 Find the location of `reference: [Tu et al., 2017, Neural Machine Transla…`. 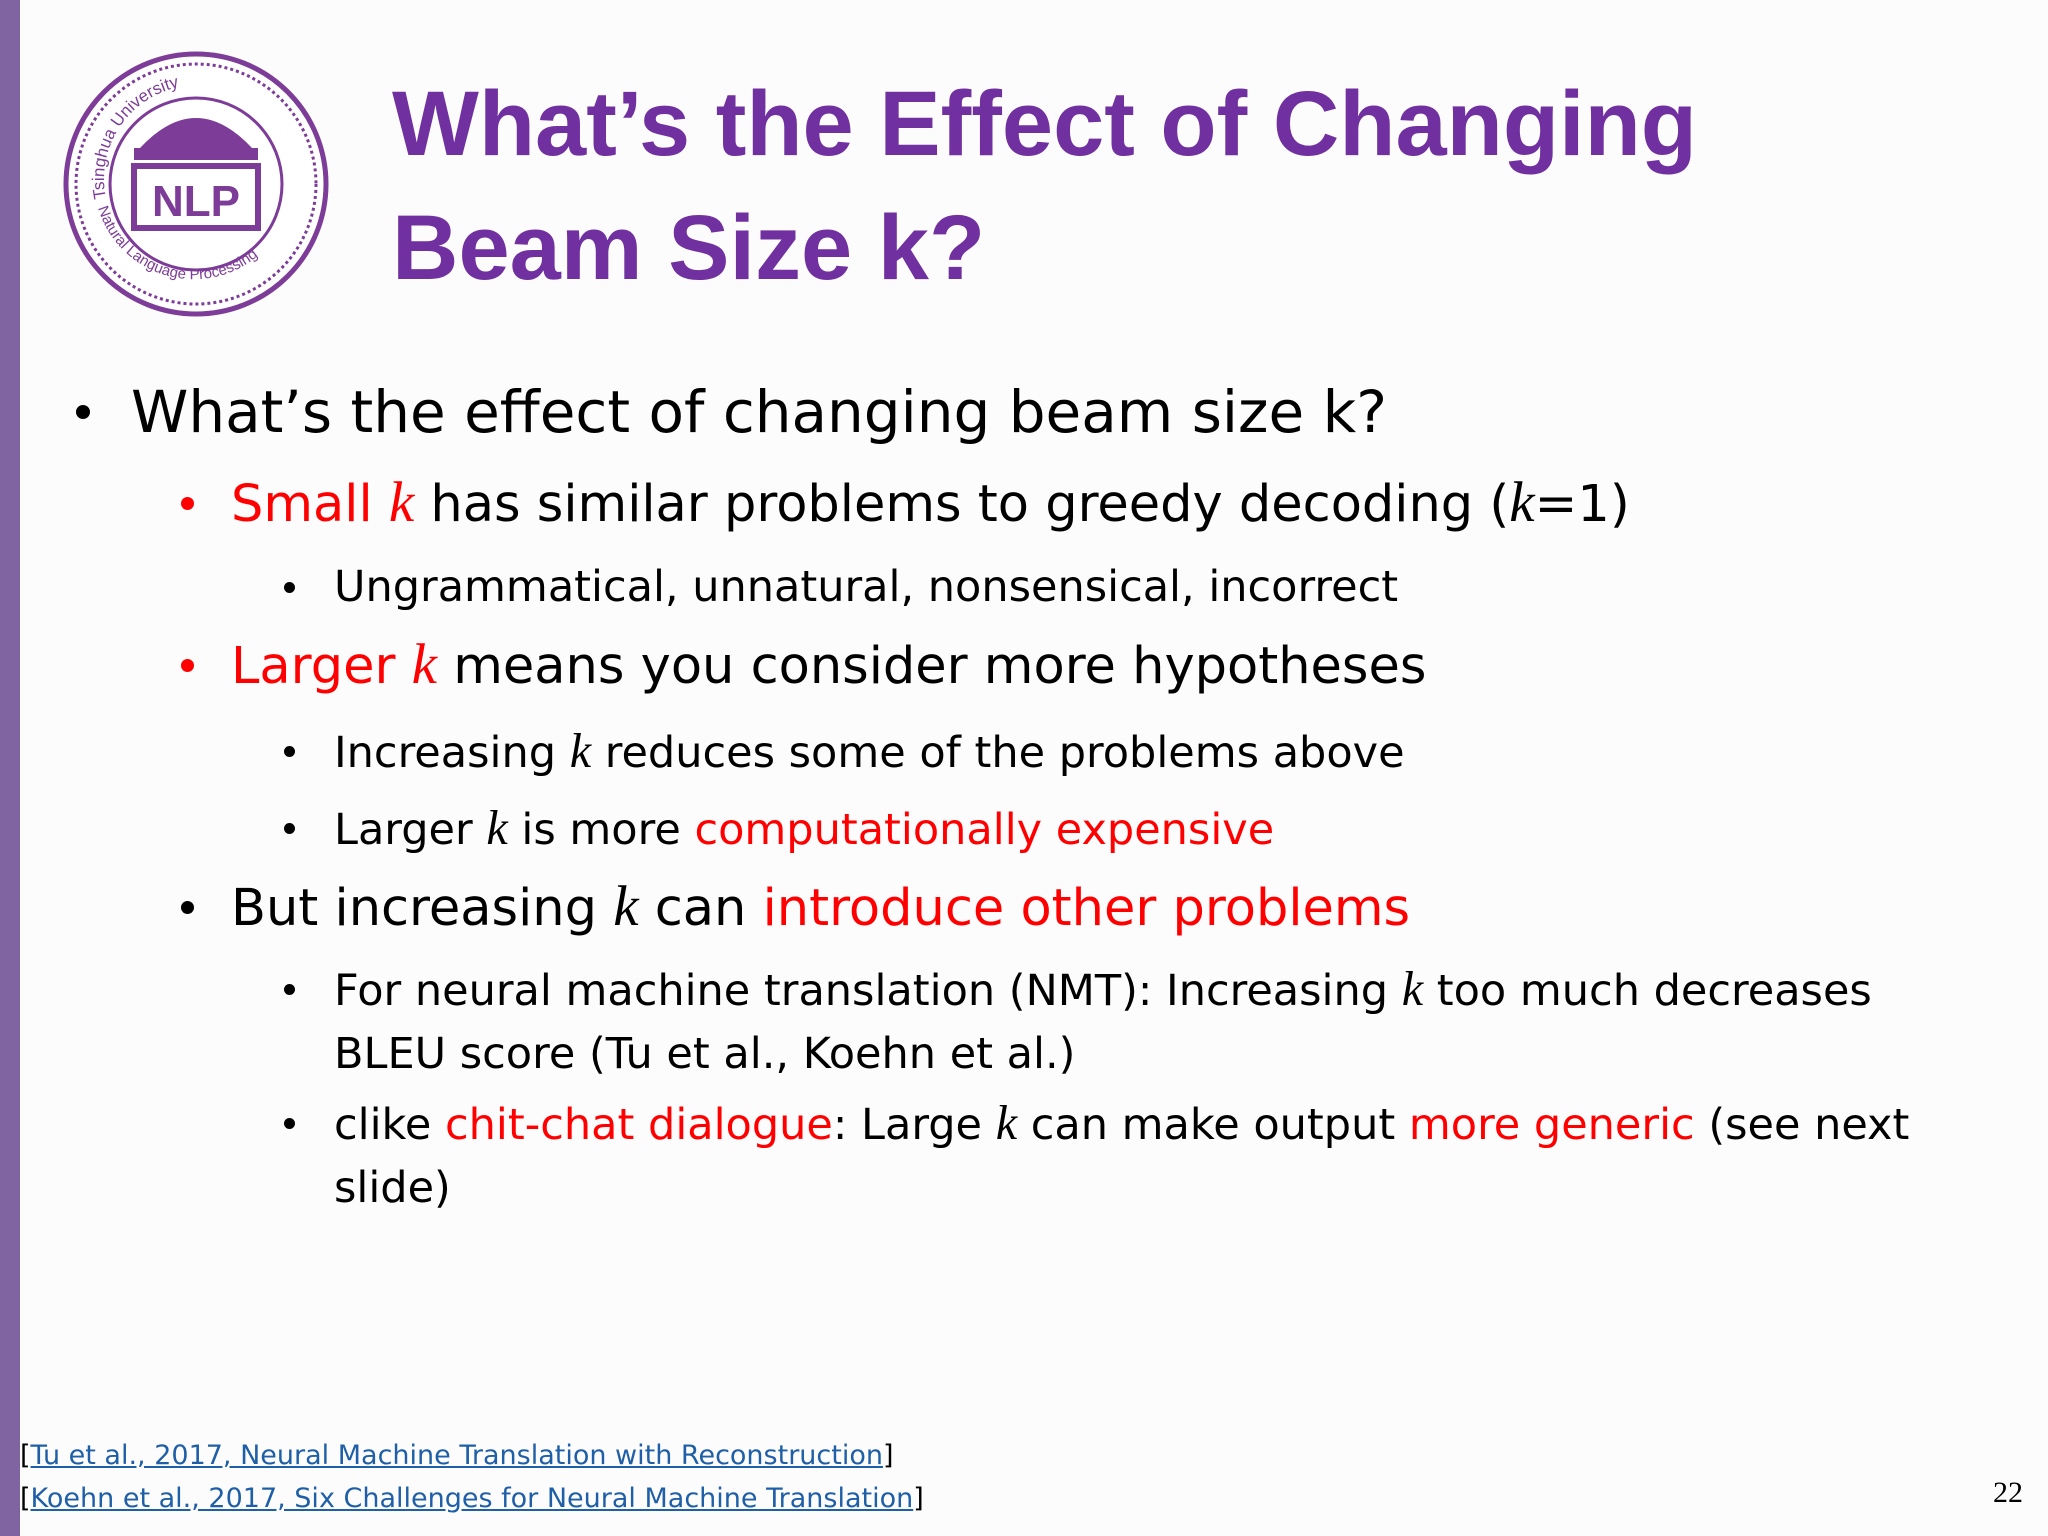

reference: [Tu et al., 2017, Neural Machine Transla… is located at coordinates (457, 1455).